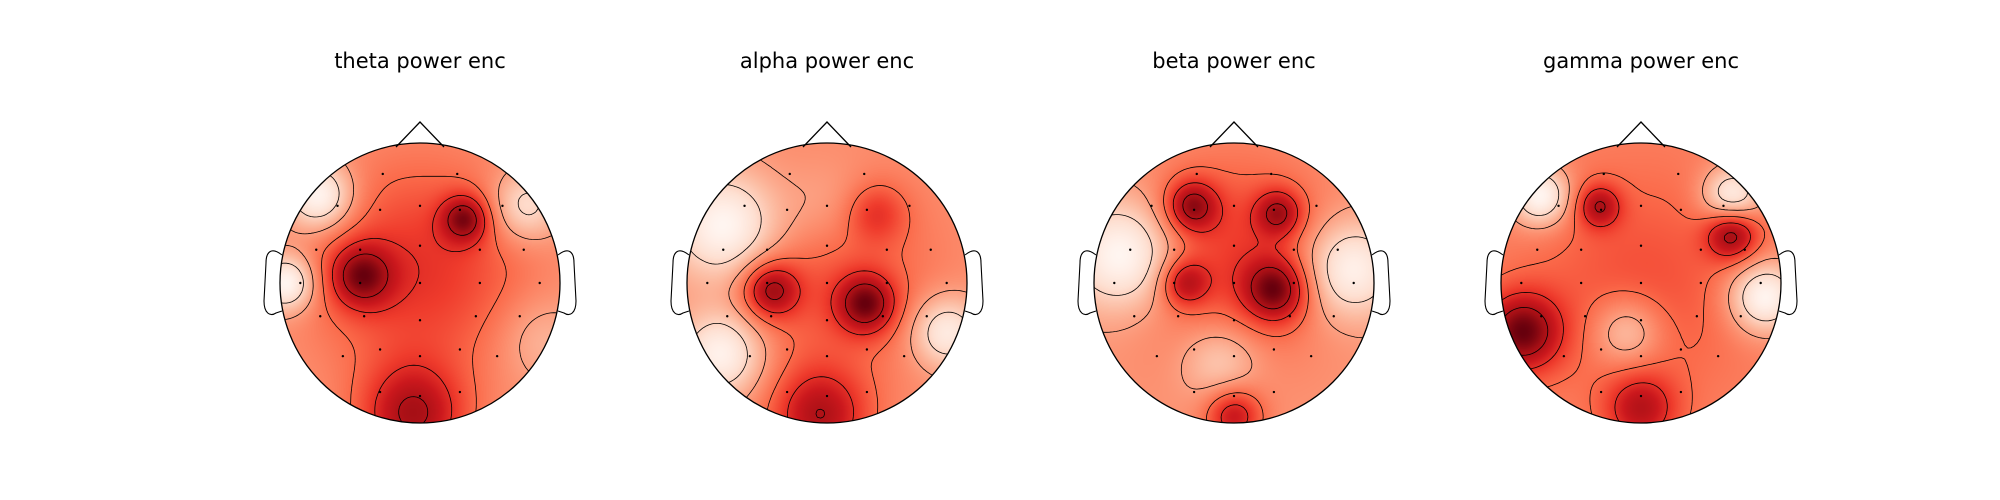 The height and width of the screenshot is (500, 2000). What do you see at coordinates (1641, 61) in the screenshot?
I see `panel-title: gamma power enc` at bounding box center [1641, 61].